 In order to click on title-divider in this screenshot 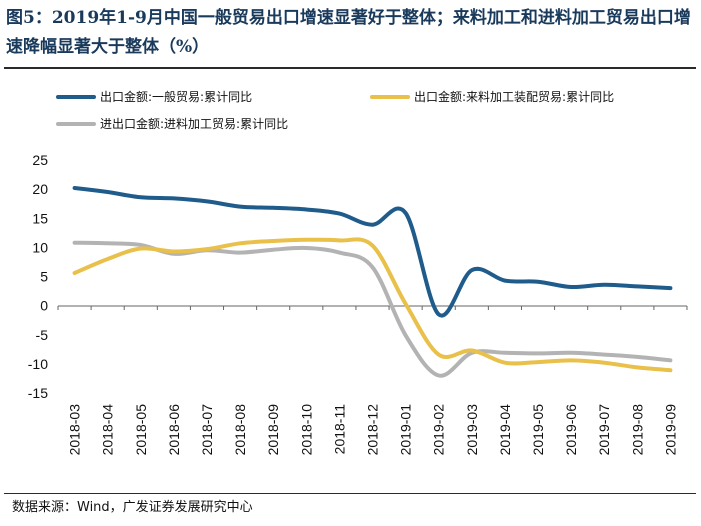, I will do `click(350, 68)`.